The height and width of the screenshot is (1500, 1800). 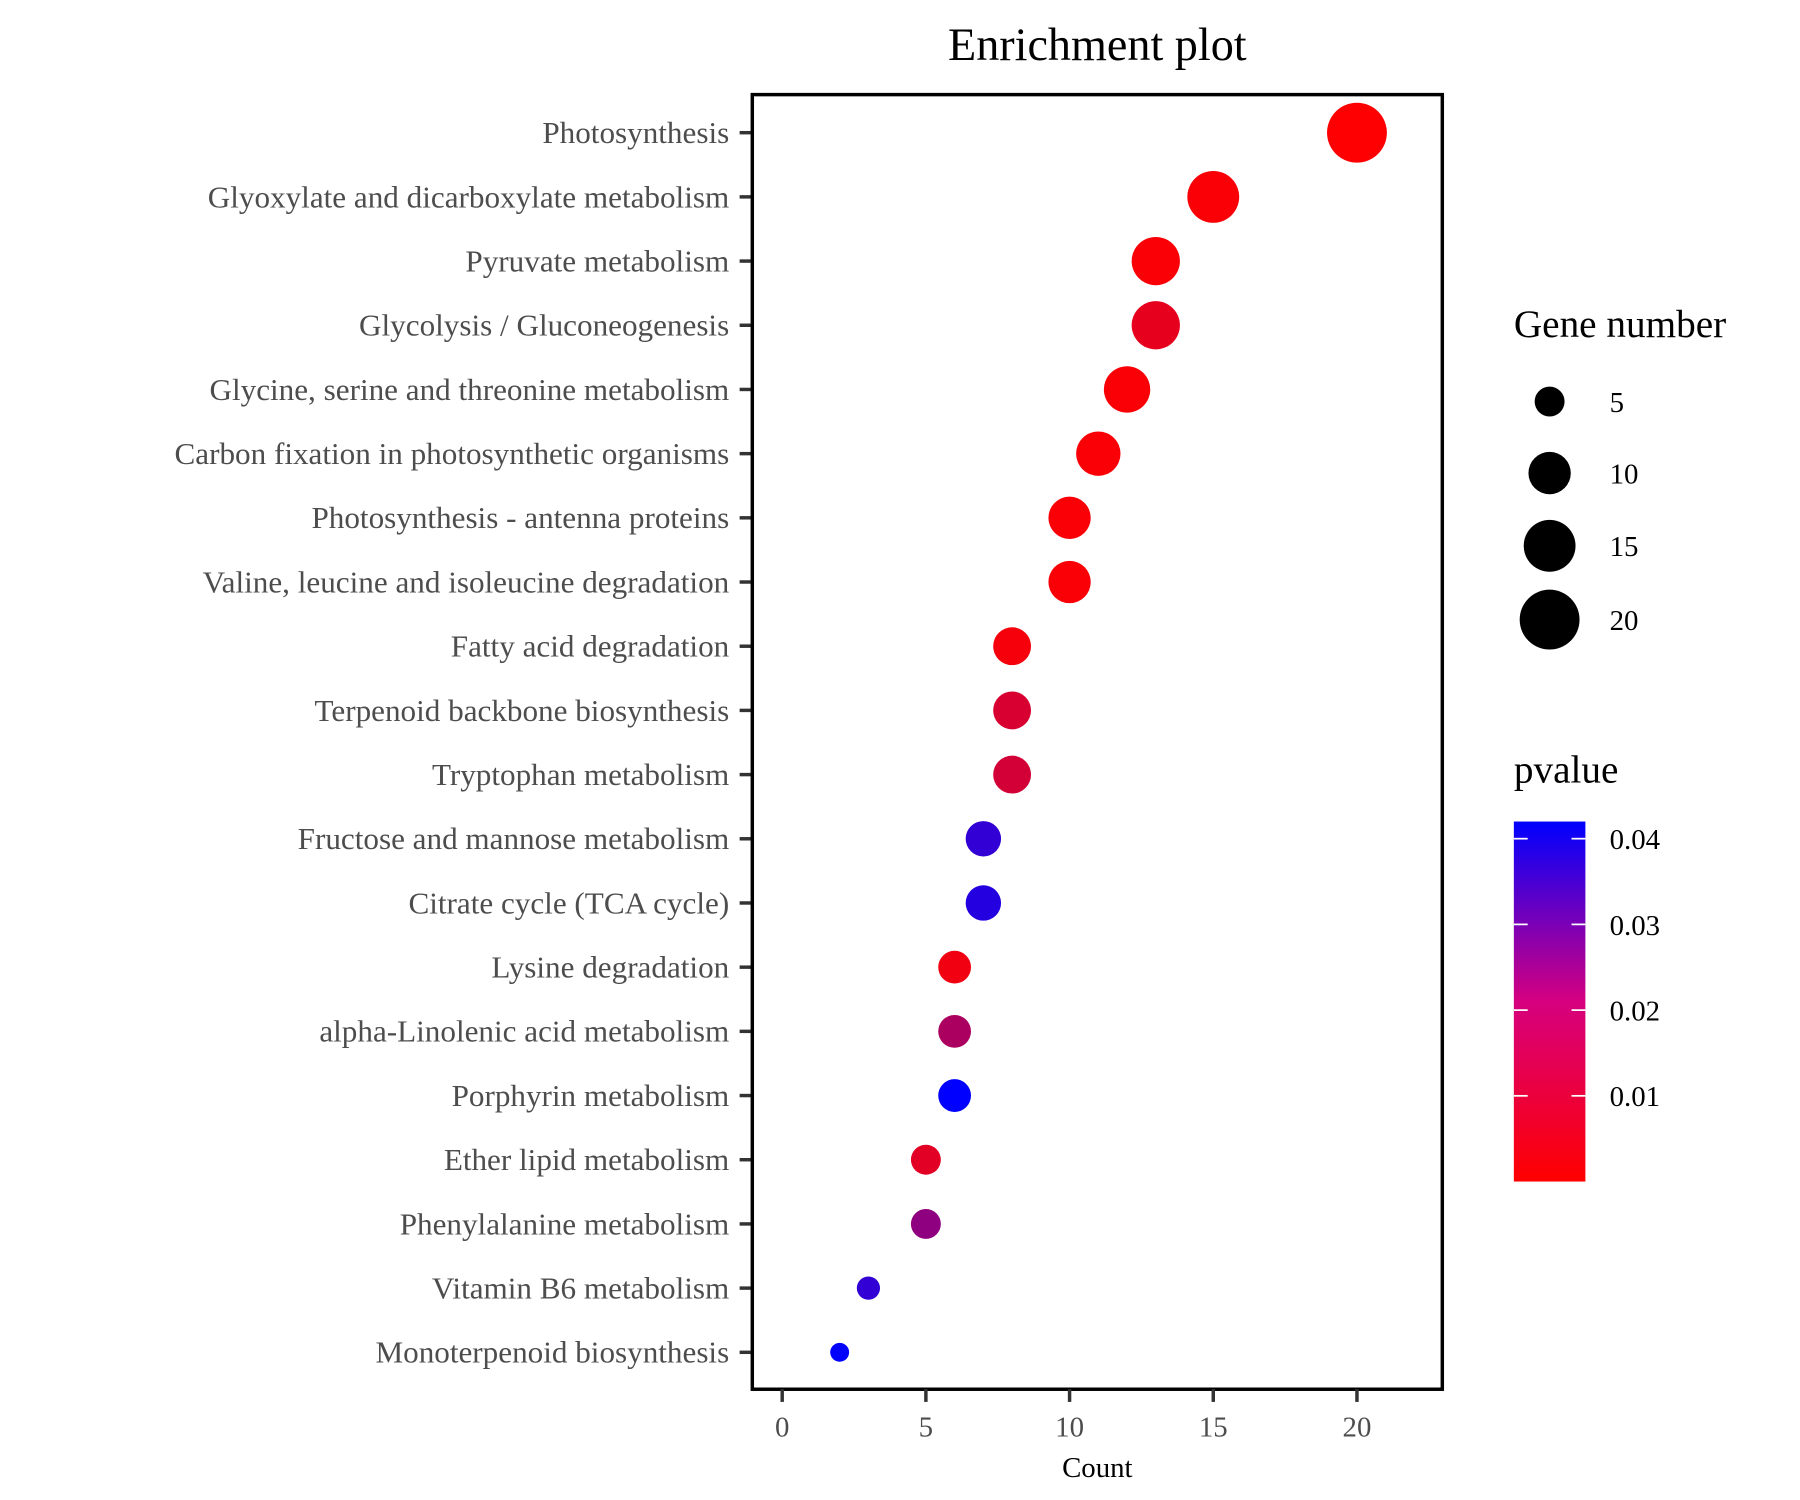 I want to click on y-tick-label: Glyoxylate and dicarboxylate metabolism, so click(x=468, y=196).